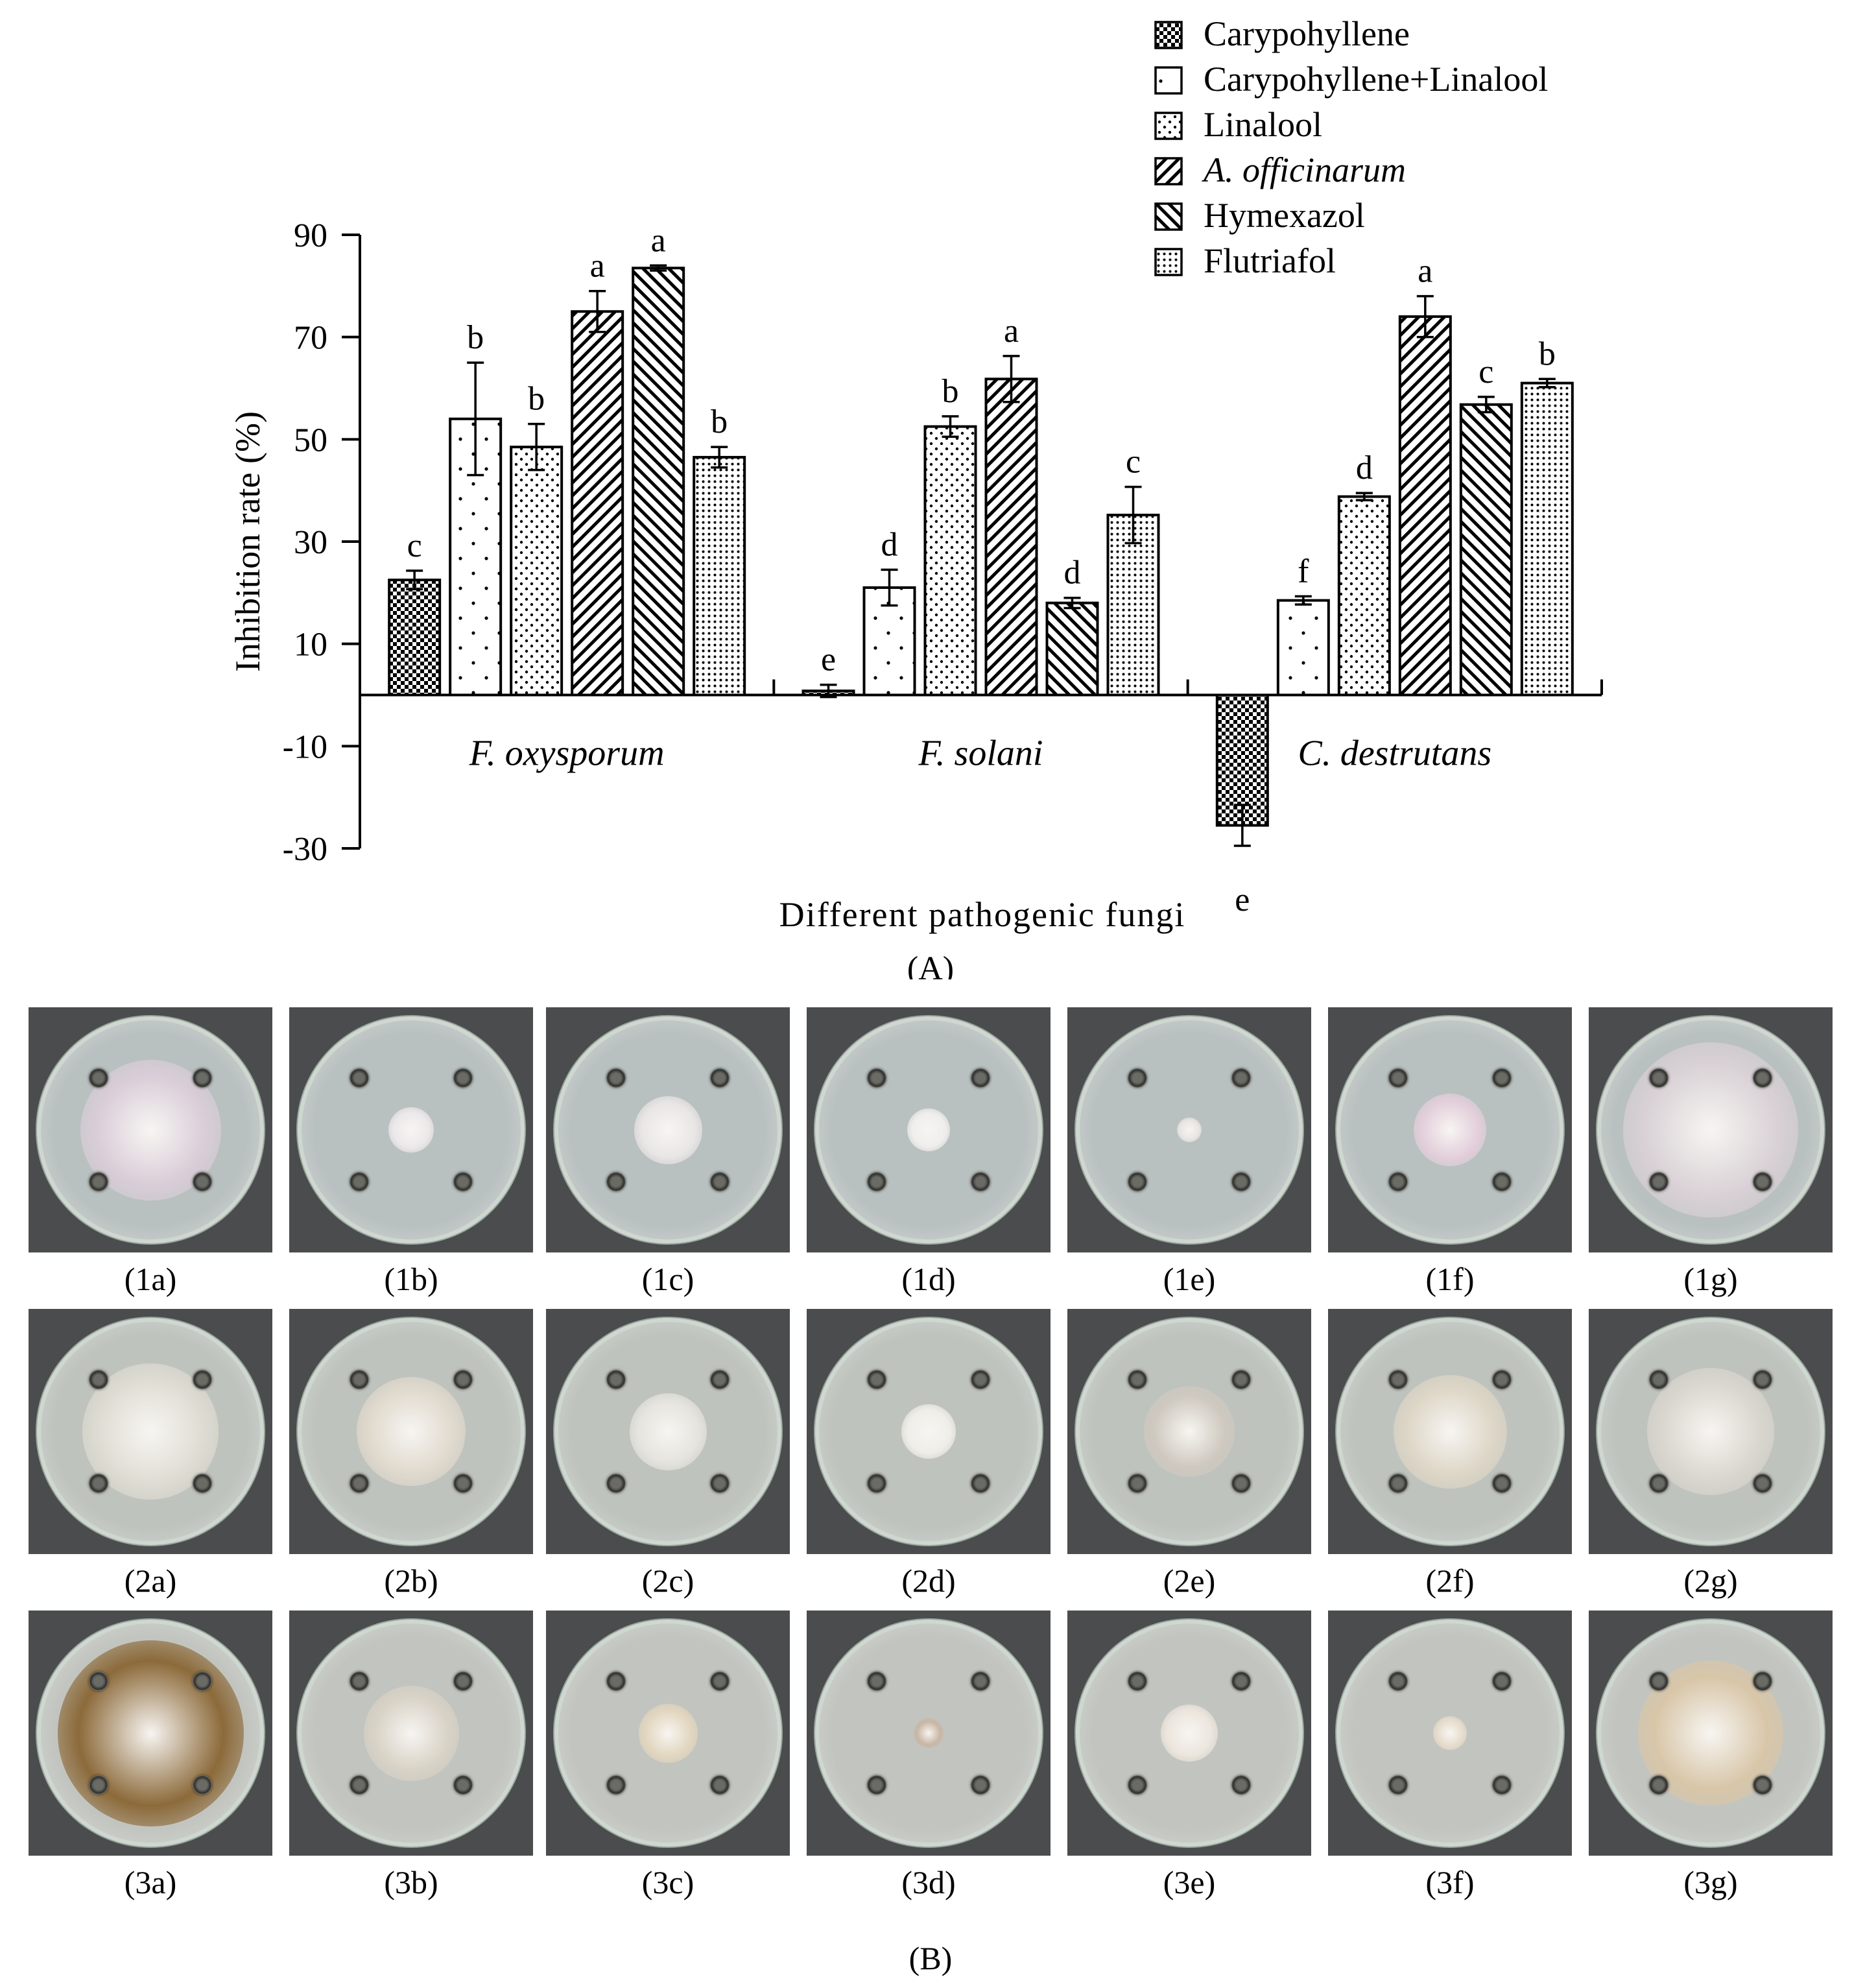  What do you see at coordinates (1072, 573) in the screenshot?
I see `significance-letter: d` at bounding box center [1072, 573].